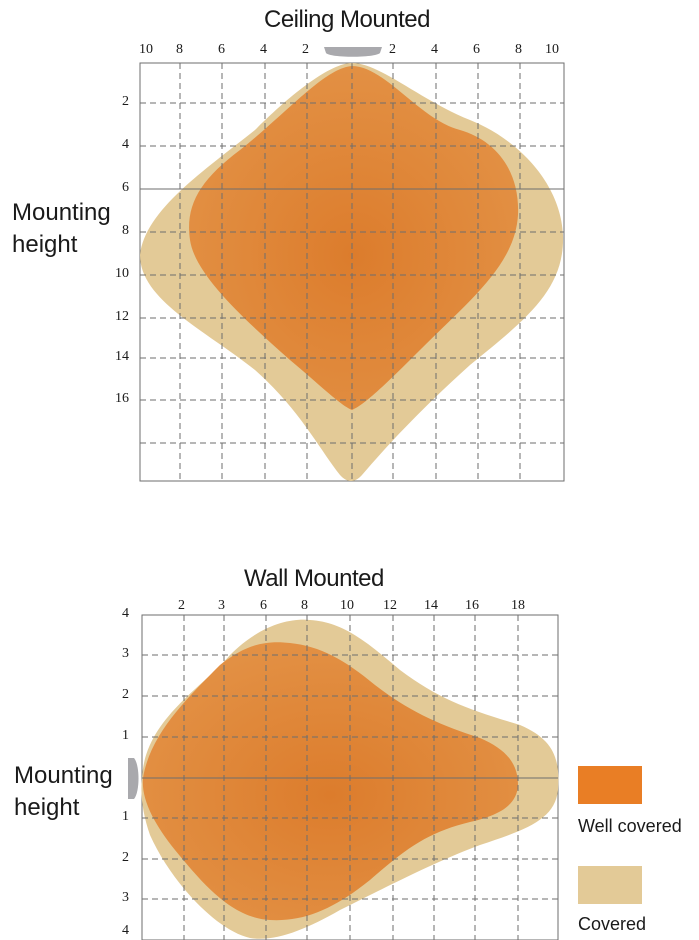  What do you see at coordinates (45, 244) in the screenshot?
I see `ceiling-mounting-height-line2: height` at bounding box center [45, 244].